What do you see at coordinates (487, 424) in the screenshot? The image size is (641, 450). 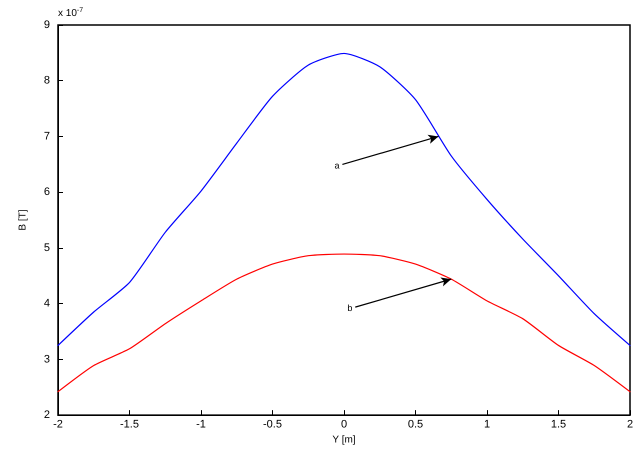 I see `x-tick-label: 1` at bounding box center [487, 424].